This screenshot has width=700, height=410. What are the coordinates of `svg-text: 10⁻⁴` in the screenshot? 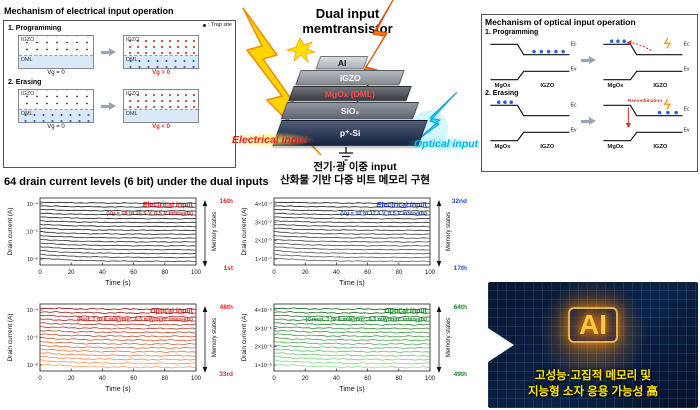 It's located at (33, 205).